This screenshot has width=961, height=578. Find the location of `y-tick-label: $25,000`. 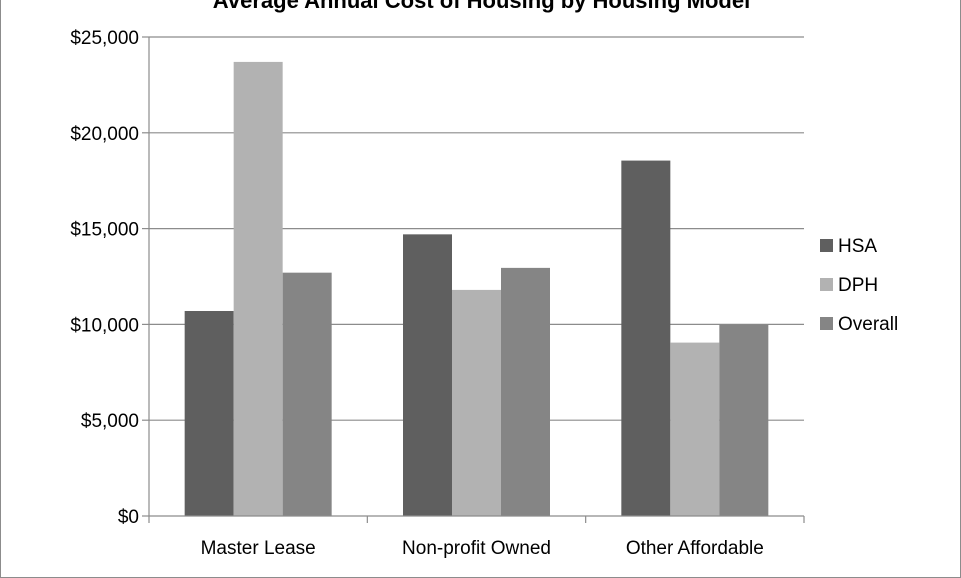

y-tick-label: $25,000 is located at coordinates (104, 38).